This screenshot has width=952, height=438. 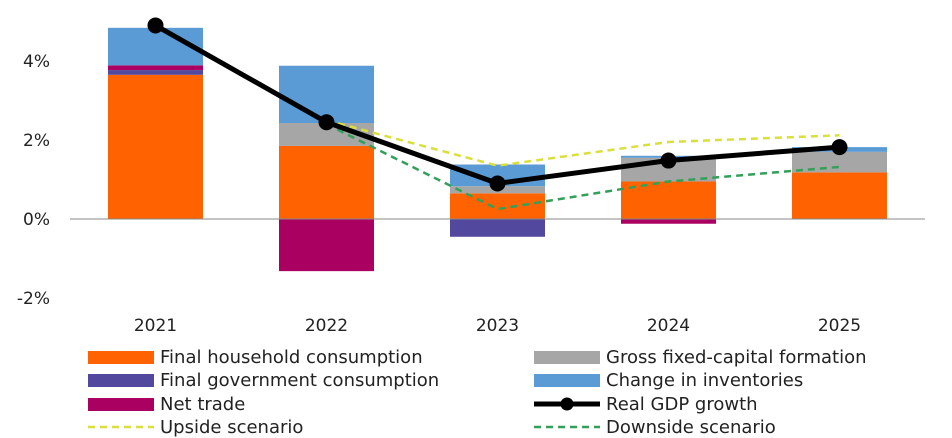 What do you see at coordinates (326, 94) in the screenshot?
I see `bar-change-in-inventories-2022` at bounding box center [326, 94].